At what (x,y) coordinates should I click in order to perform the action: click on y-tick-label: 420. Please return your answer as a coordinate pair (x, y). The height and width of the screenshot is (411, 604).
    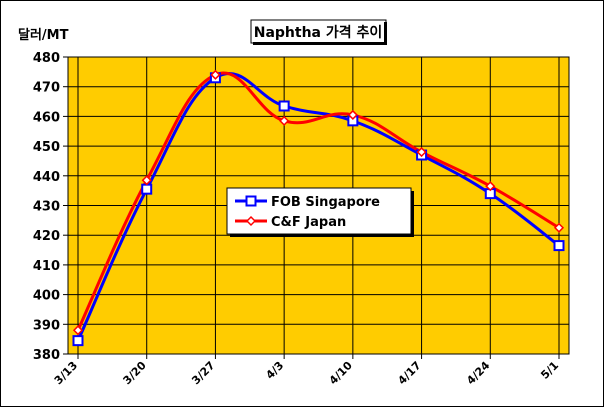
    Looking at the image, I should click on (46, 236).